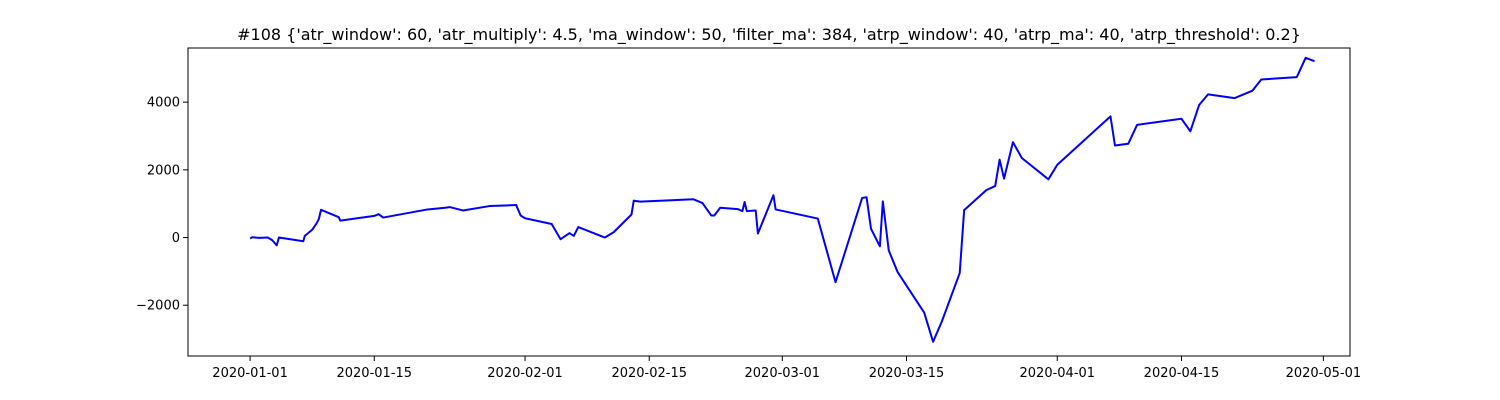 The width and height of the screenshot is (1500, 400). What do you see at coordinates (1182, 373) in the screenshot?
I see `x-tick-label: 2020-04-15` at bounding box center [1182, 373].